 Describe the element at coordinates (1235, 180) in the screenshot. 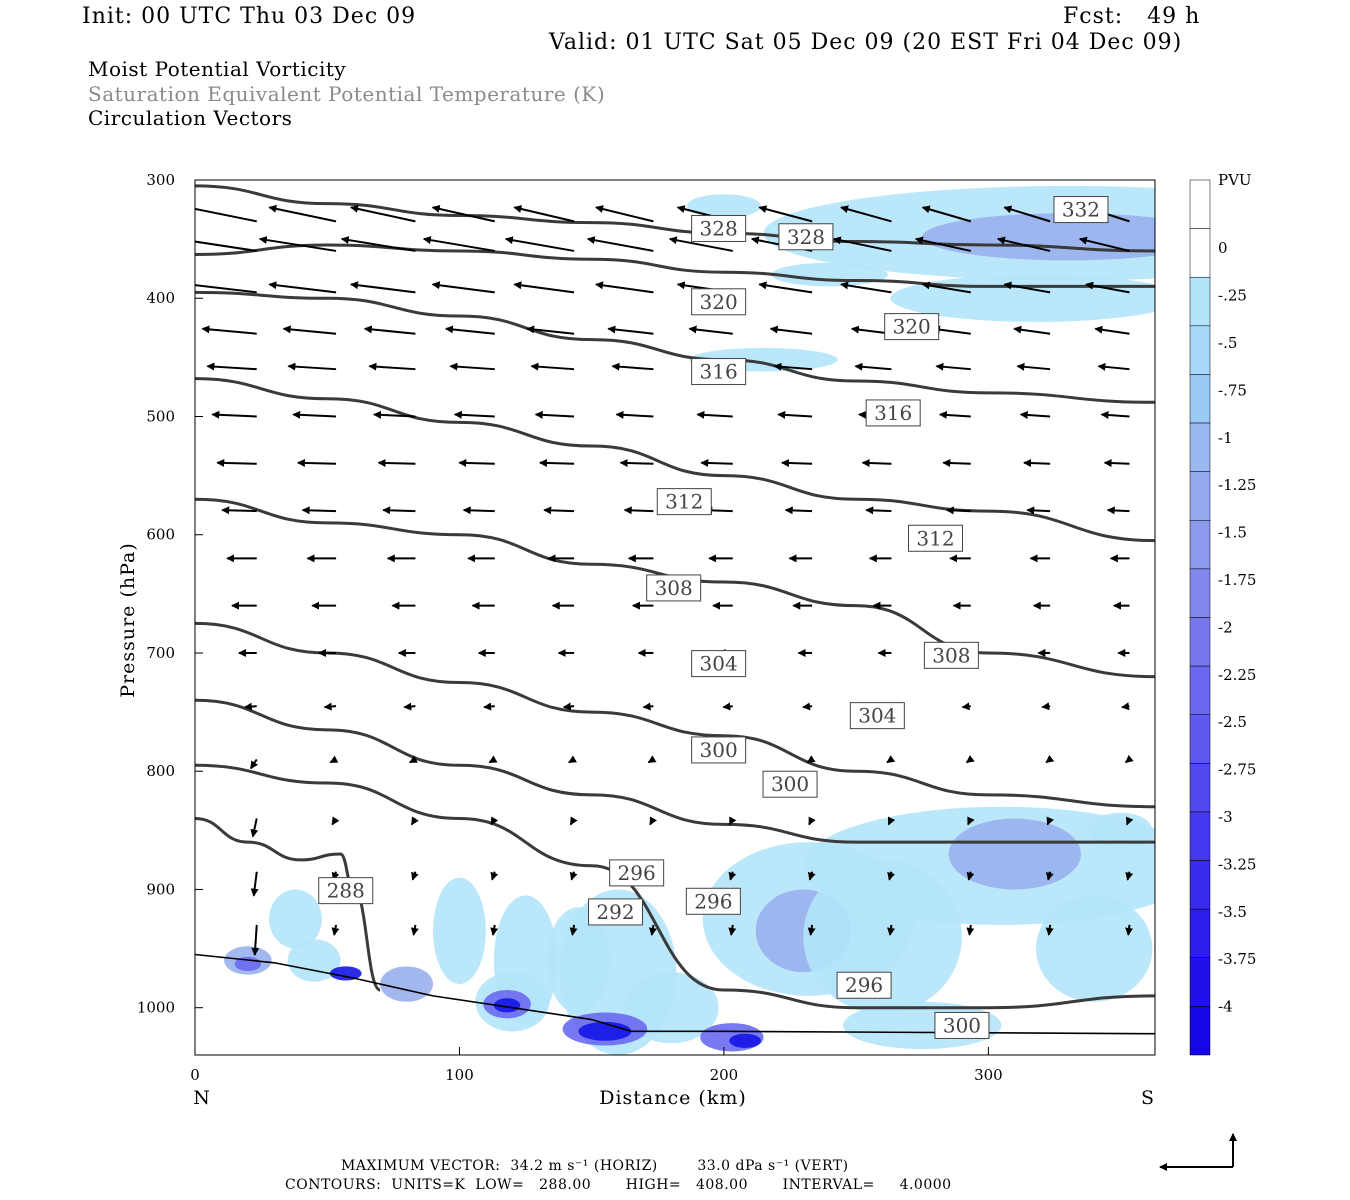

I see `colorbar-unit: PVU` at that location.